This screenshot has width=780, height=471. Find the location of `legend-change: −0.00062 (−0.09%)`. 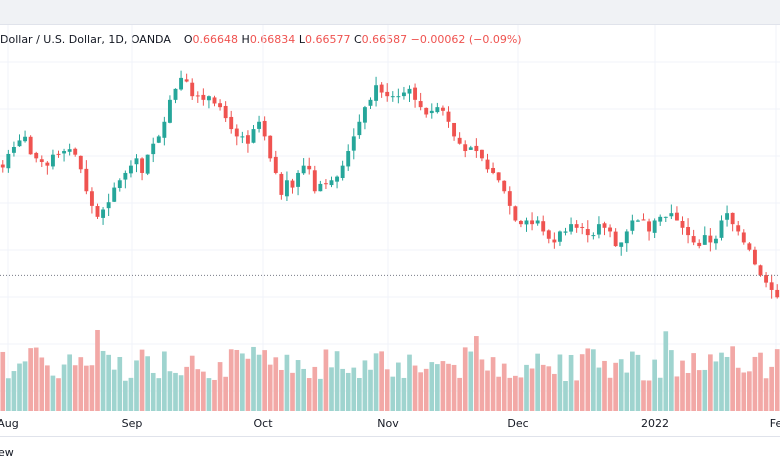

legend-change: −0.00062 (−0.09%) is located at coordinates (466, 39).